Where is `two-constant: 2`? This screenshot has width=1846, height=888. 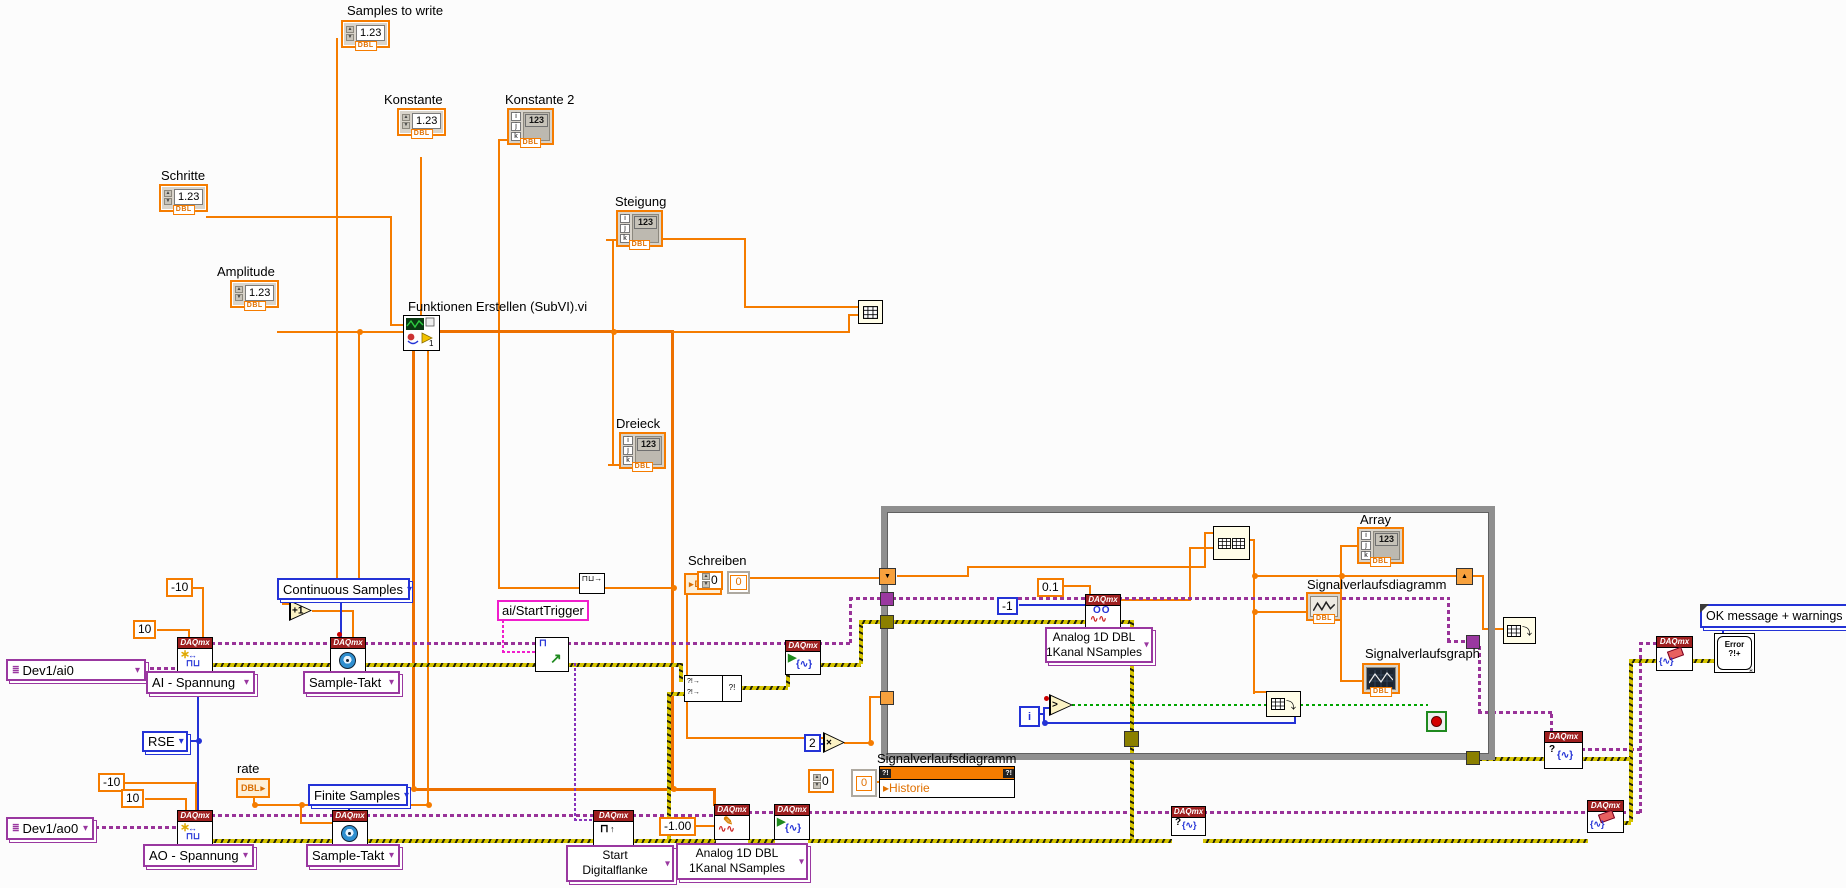
two-constant: 2 is located at coordinates (812, 743).